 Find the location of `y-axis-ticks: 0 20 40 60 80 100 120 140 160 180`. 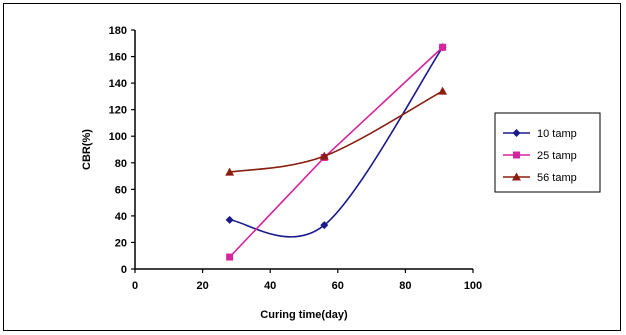

y-axis-ticks: 0 20 40 60 80 100 120 140 160 180 is located at coordinates (122, 150).